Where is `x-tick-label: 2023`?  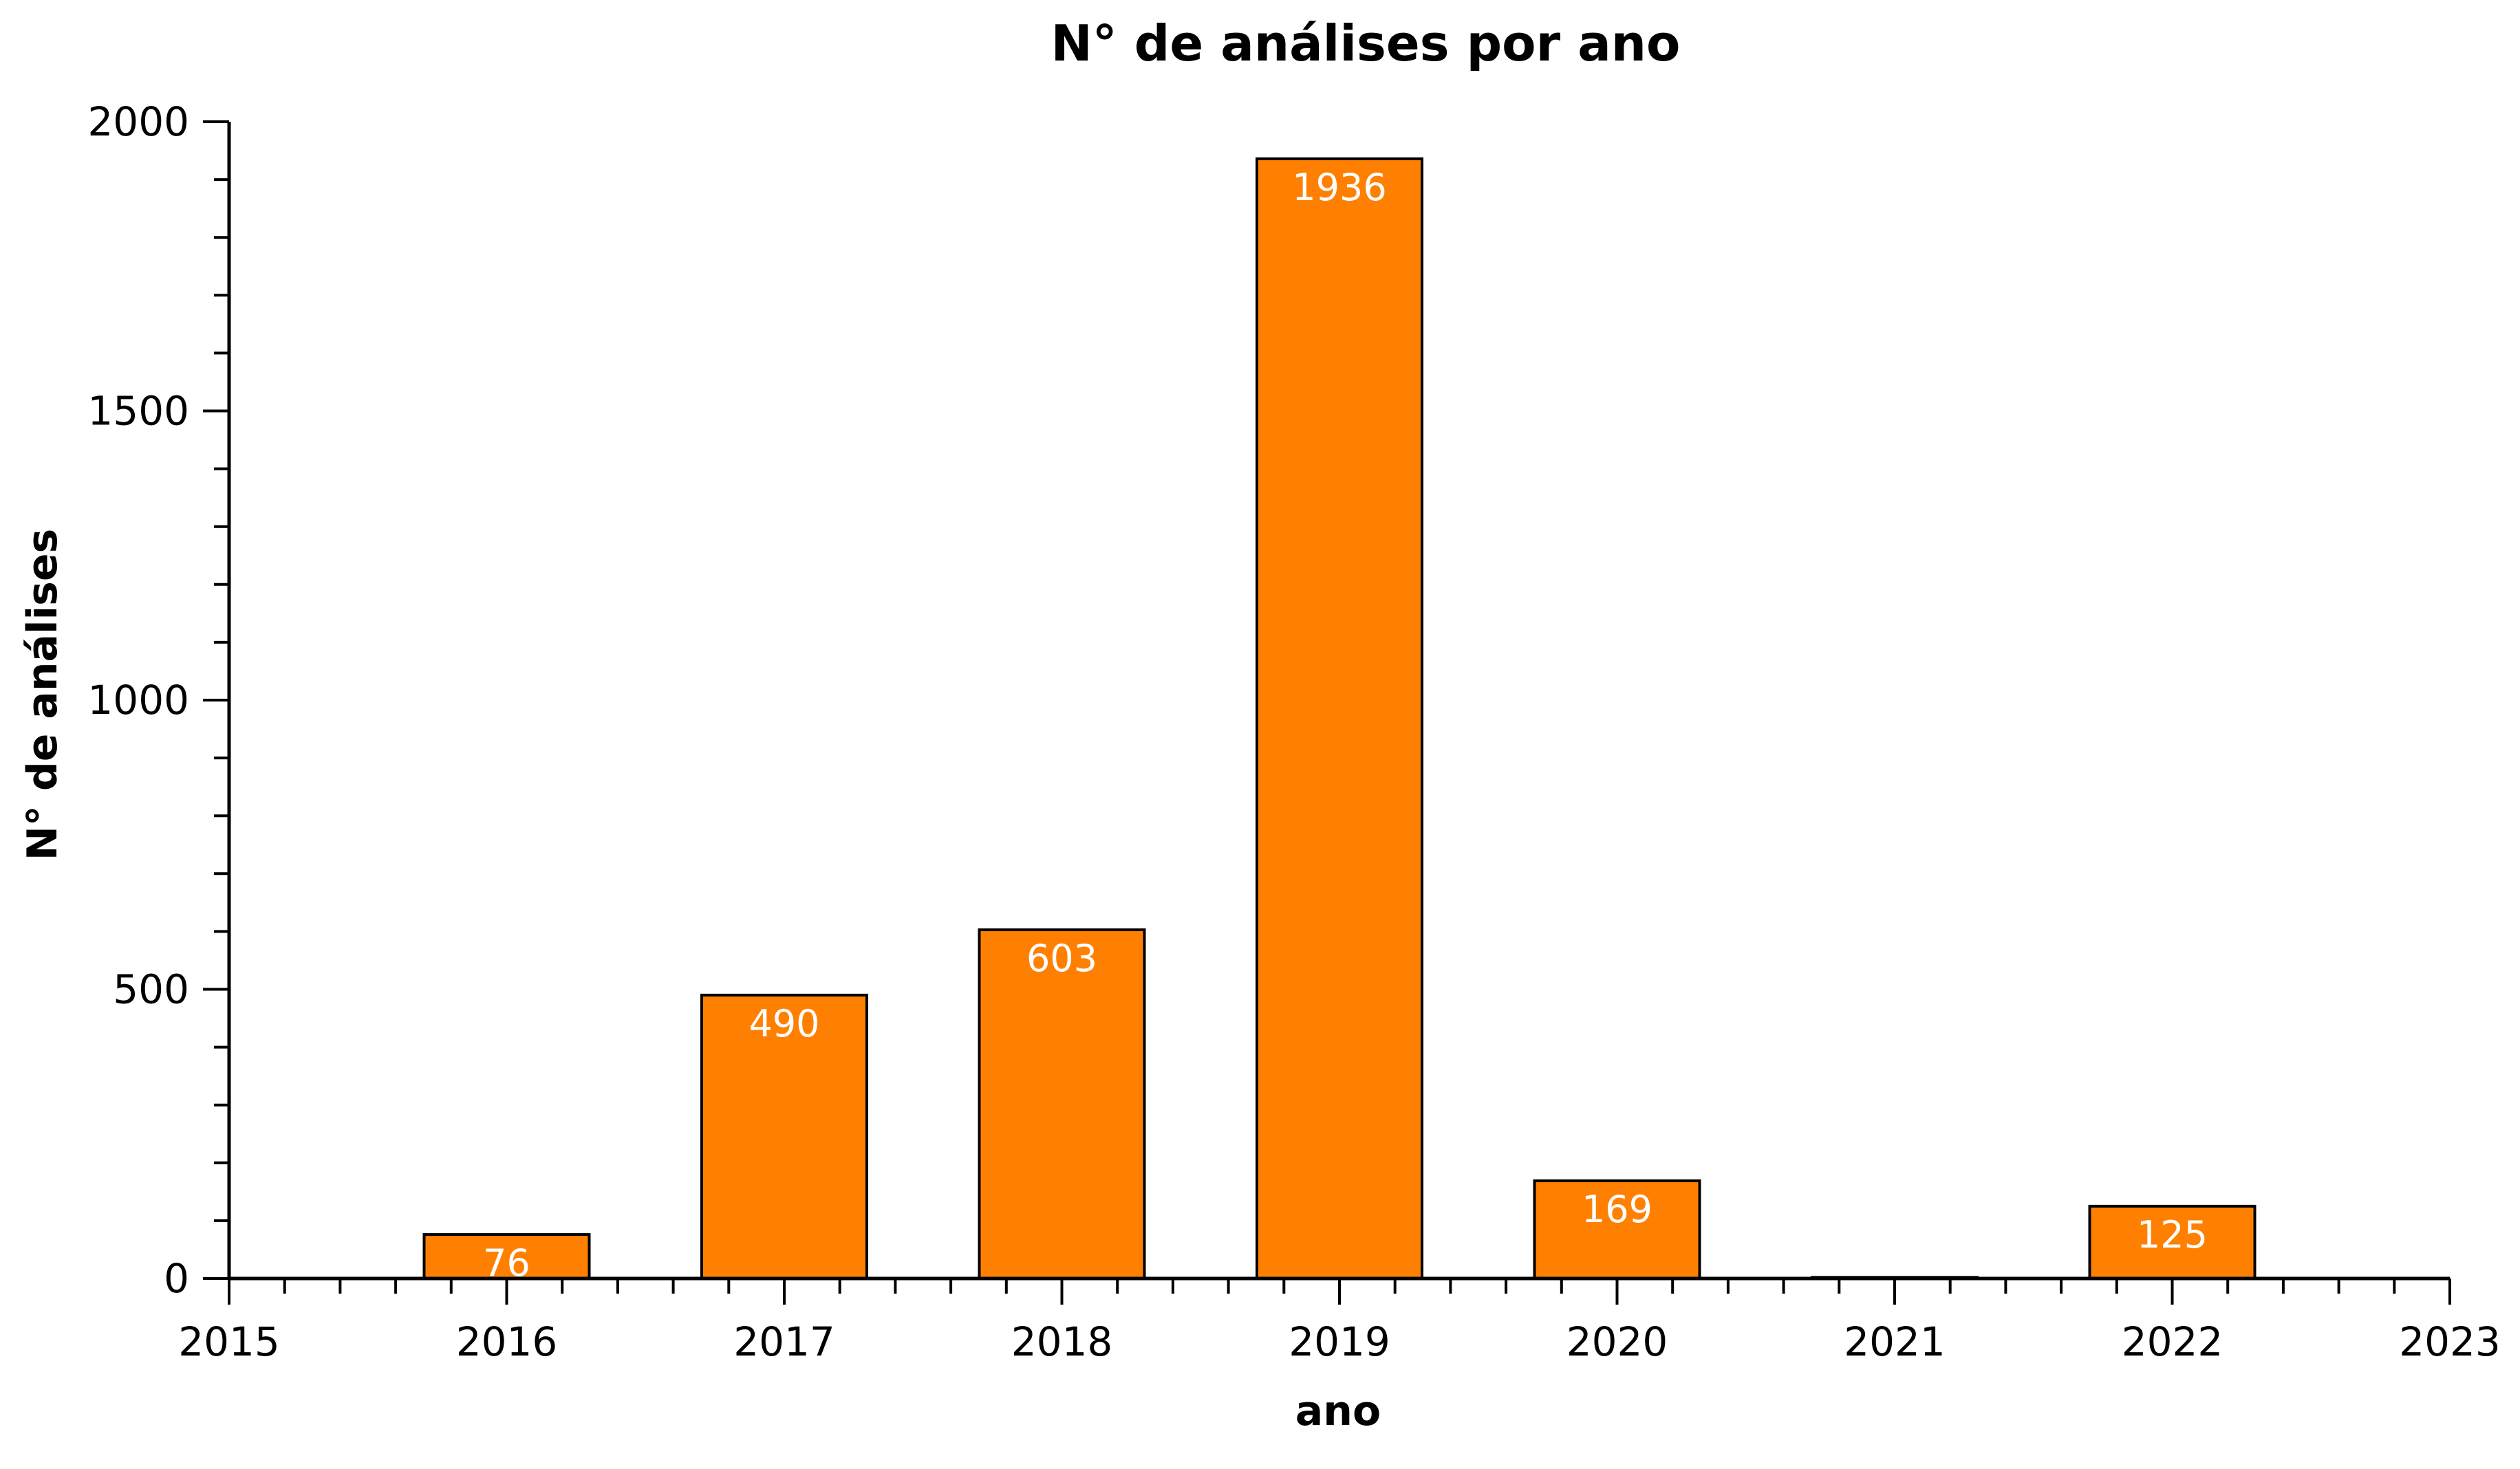 x-tick-label: 2023 is located at coordinates (2450, 1341).